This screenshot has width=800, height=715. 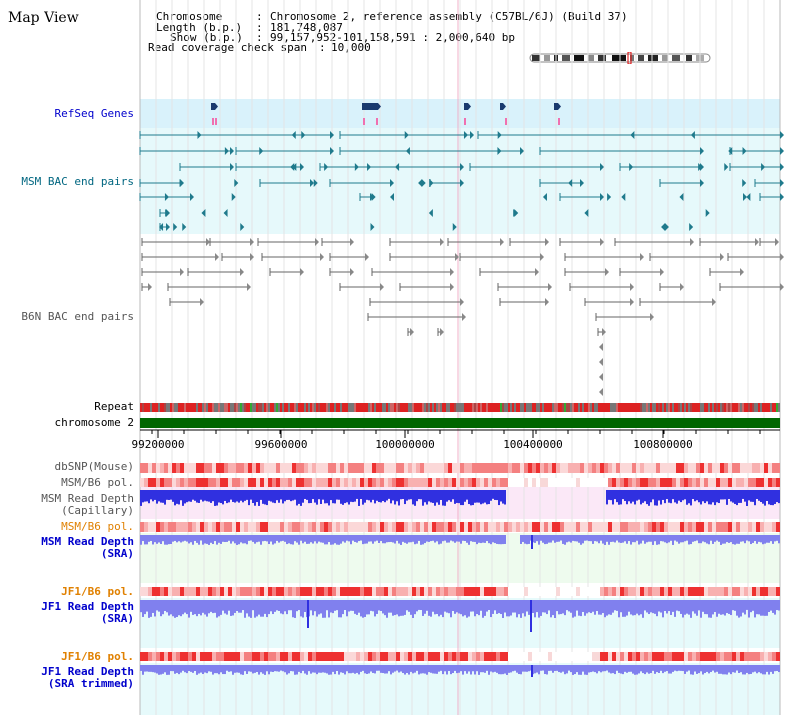 What do you see at coordinates (94, 466) in the screenshot?
I see `track-label-dbsnp: dbSNP(Mouse)` at bounding box center [94, 466].